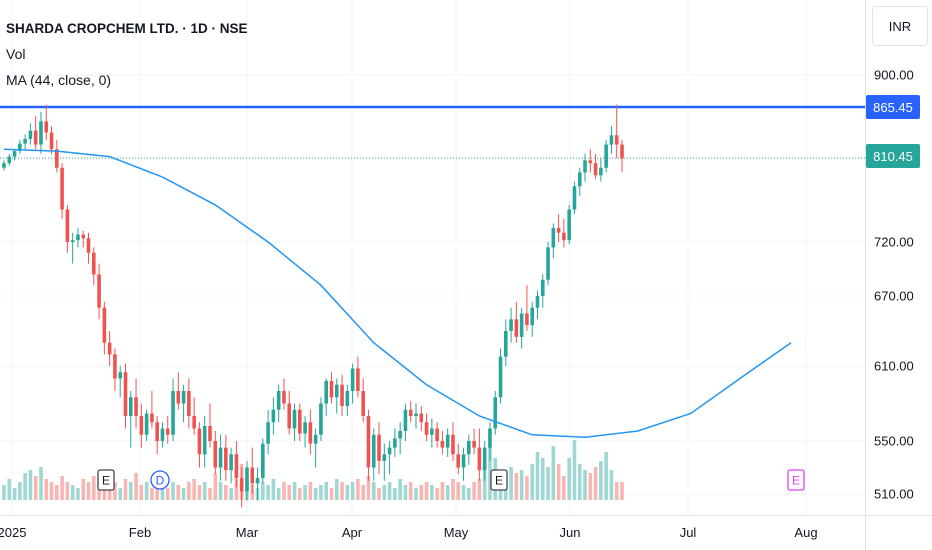  What do you see at coordinates (894, 494) in the screenshot?
I see `price-tick: 510.00` at bounding box center [894, 494].